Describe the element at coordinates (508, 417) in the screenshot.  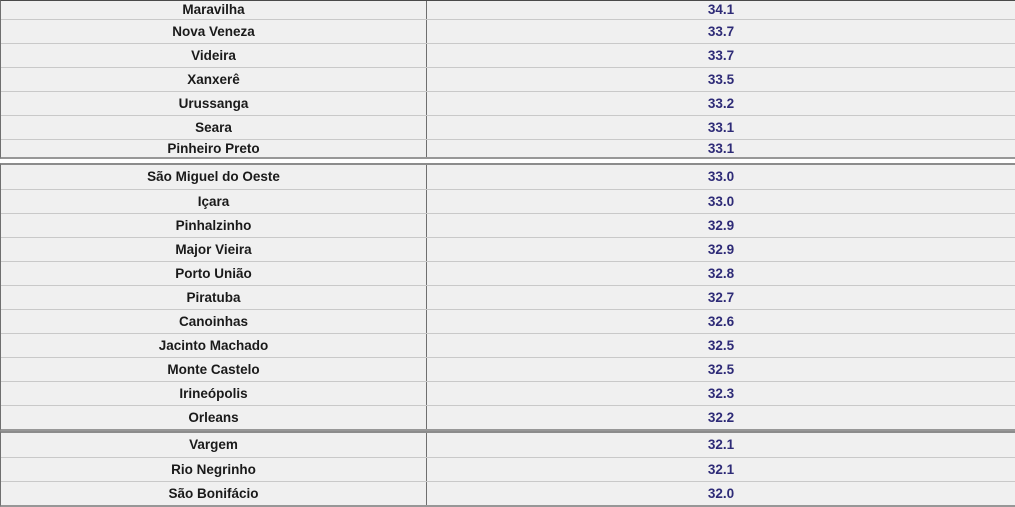
I see `table-row: Orleans 32.2` at that location.